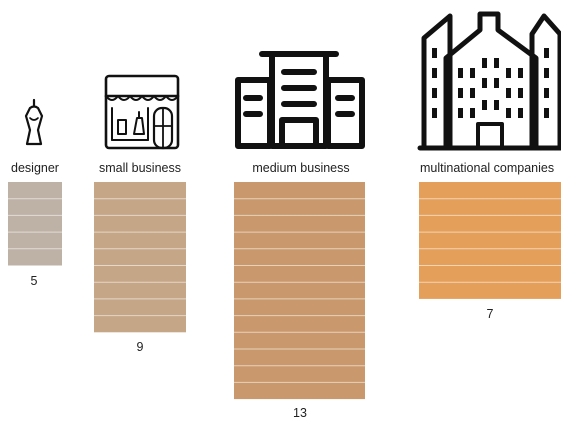 The height and width of the screenshot is (422, 561). Describe the element at coordinates (140, 257) in the screenshot. I see `bar-small-business` at that location.